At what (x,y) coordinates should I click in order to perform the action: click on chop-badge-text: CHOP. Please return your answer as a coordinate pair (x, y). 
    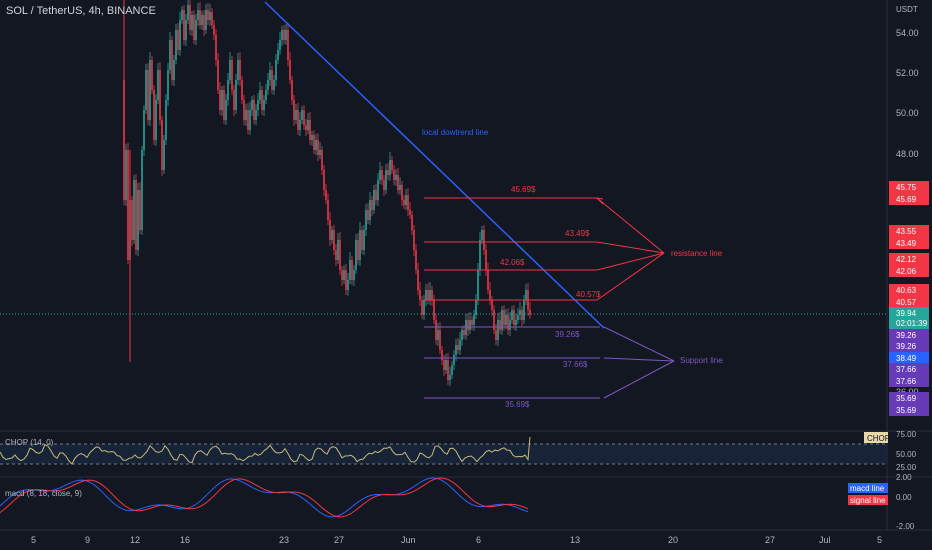
    Looking at the image, I should click on (878, 438).